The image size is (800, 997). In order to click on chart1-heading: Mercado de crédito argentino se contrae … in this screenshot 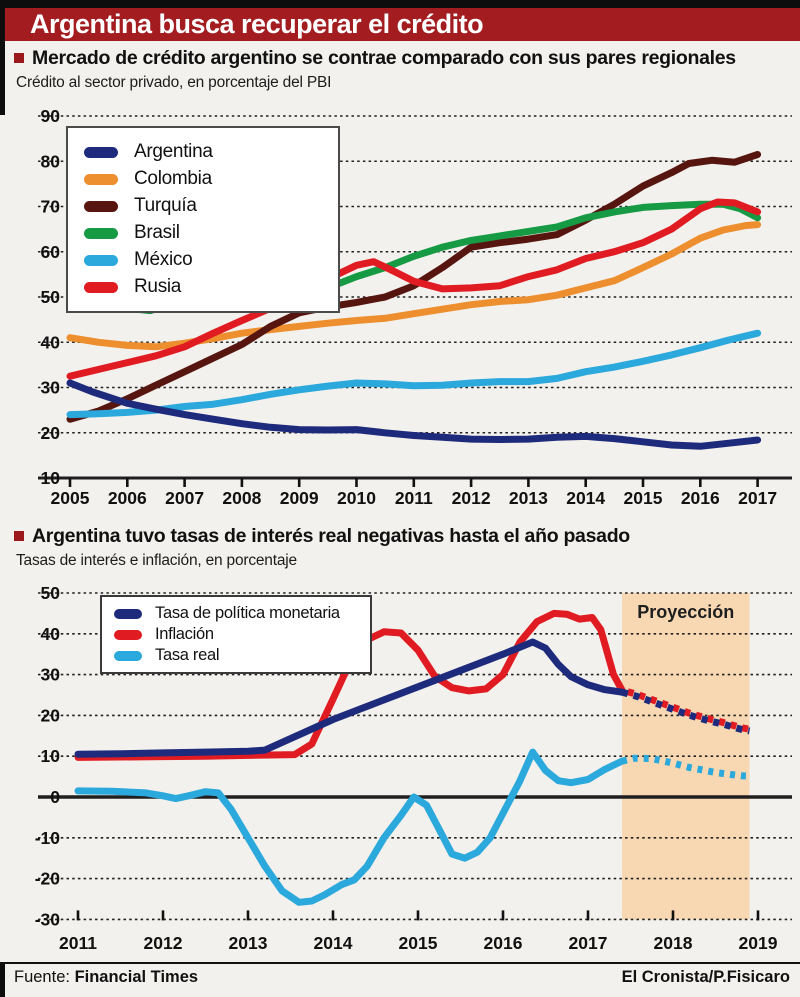, I will do `click(404, 58)`.